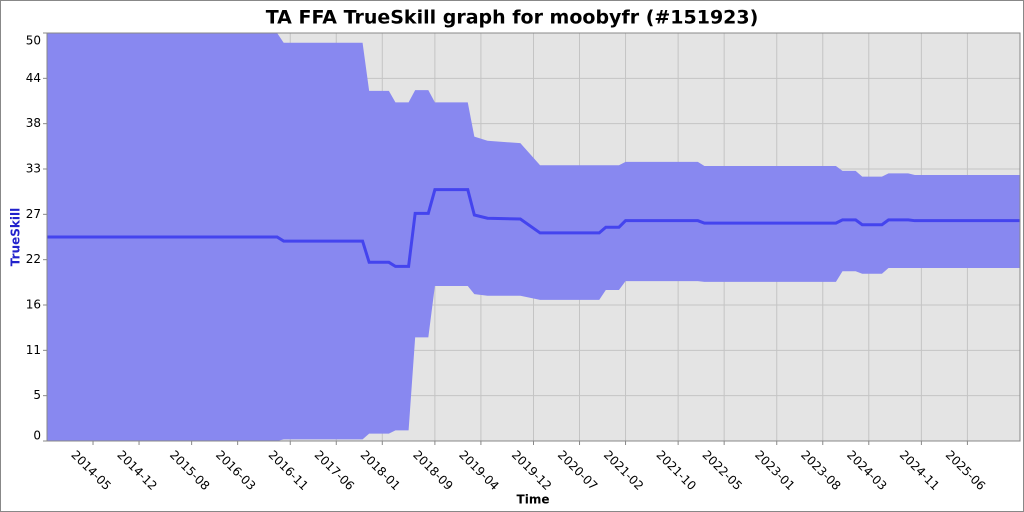 Image resolution: width=1024 pixels, height=512 pixels. What do you see at coordinates (33, 214) in the screenshot?
I see `y-tick-label: 27` at bounding box center [33, 214].